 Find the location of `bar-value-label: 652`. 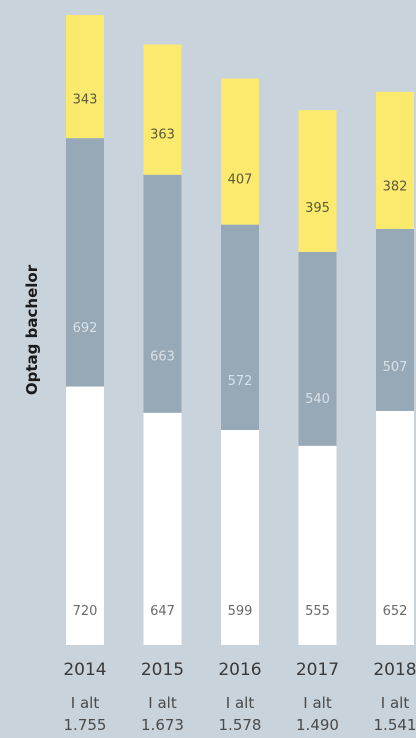

bar-value-label: 652 is located at coordinates (395, 611).